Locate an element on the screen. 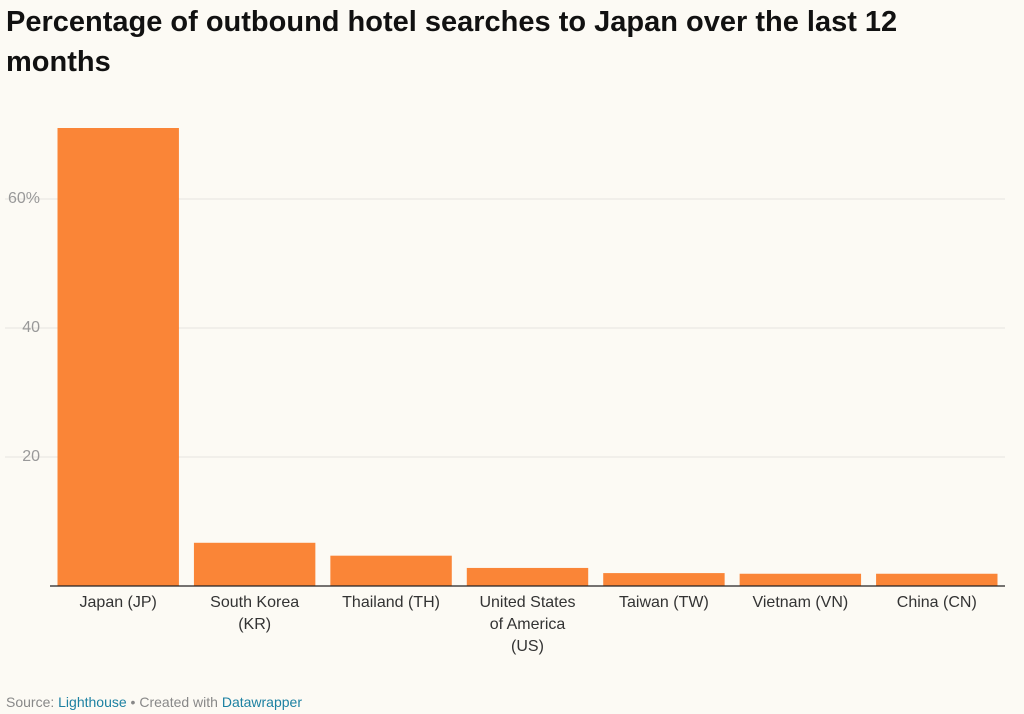 The width and height of the screenshot is (1024, 714). x-tick-label-box: Taiwan (TW) is located at coordinates (664, 602).